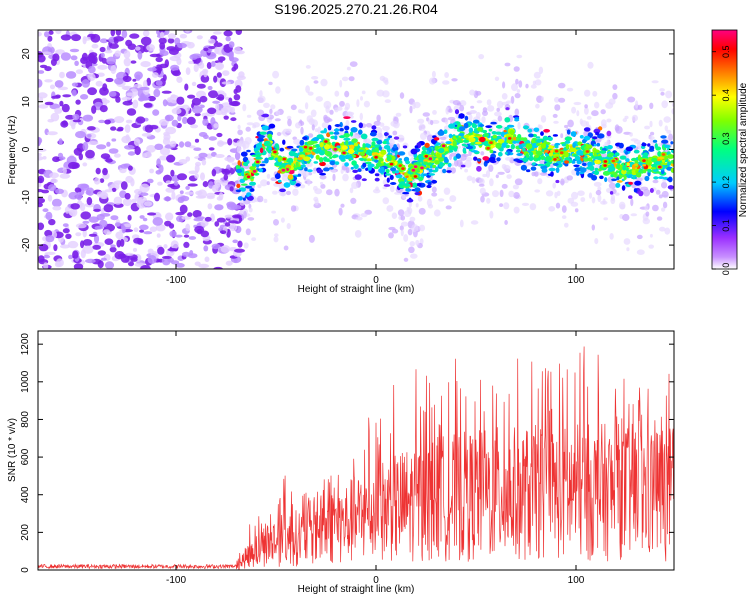  I want to click on y-tick-label: 200, so click(25, 532).